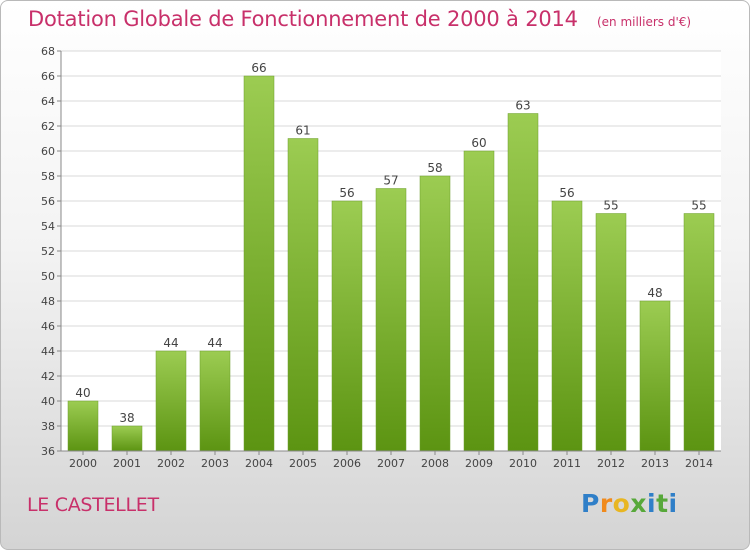 The width and height of the screenshot is (750, 550). Describe the element at coordinates (606, 503) in the screenshot. I see `logo-letter: r` at that location.